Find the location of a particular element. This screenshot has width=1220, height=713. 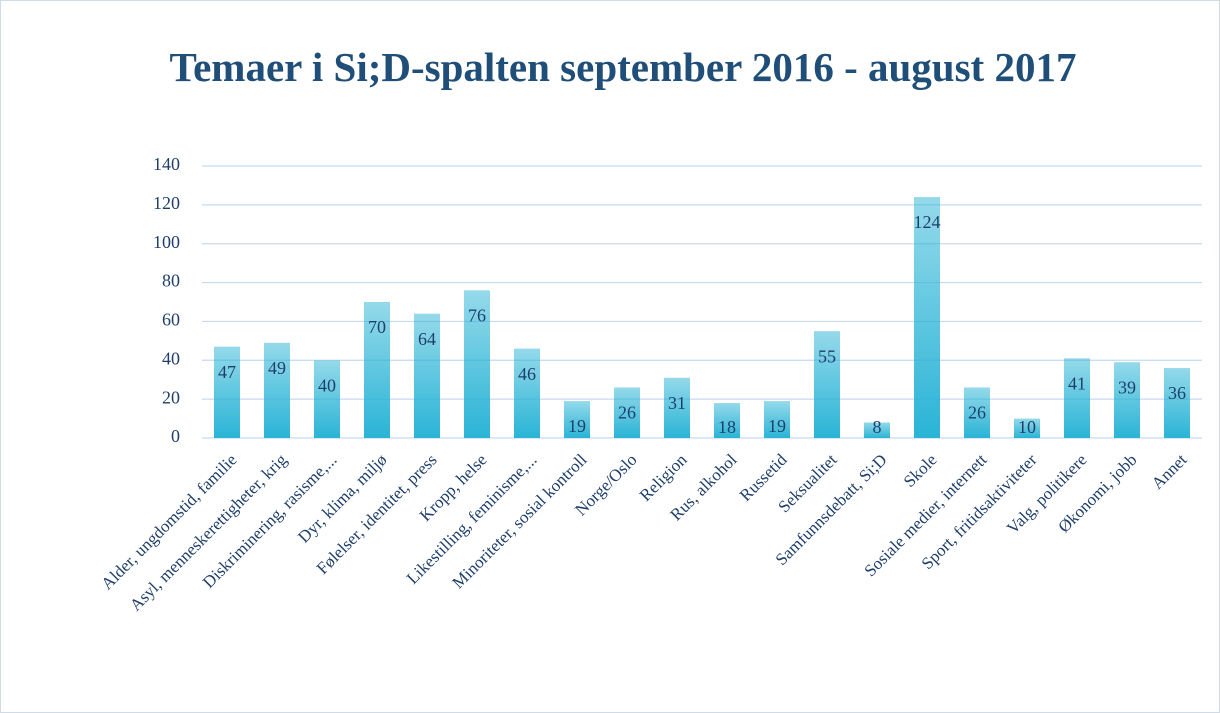

data-label: 10 is located at coordinates (1027, 427).